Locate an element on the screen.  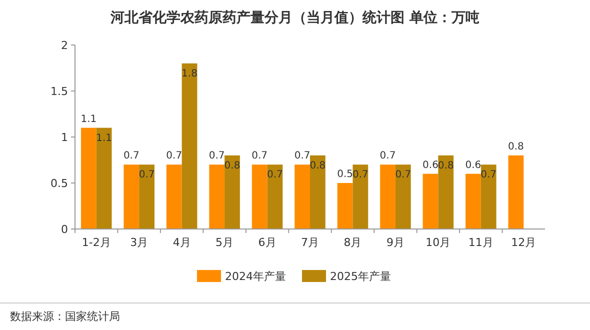
x-tick-label: 6月 is located at coordinates (267, 242).